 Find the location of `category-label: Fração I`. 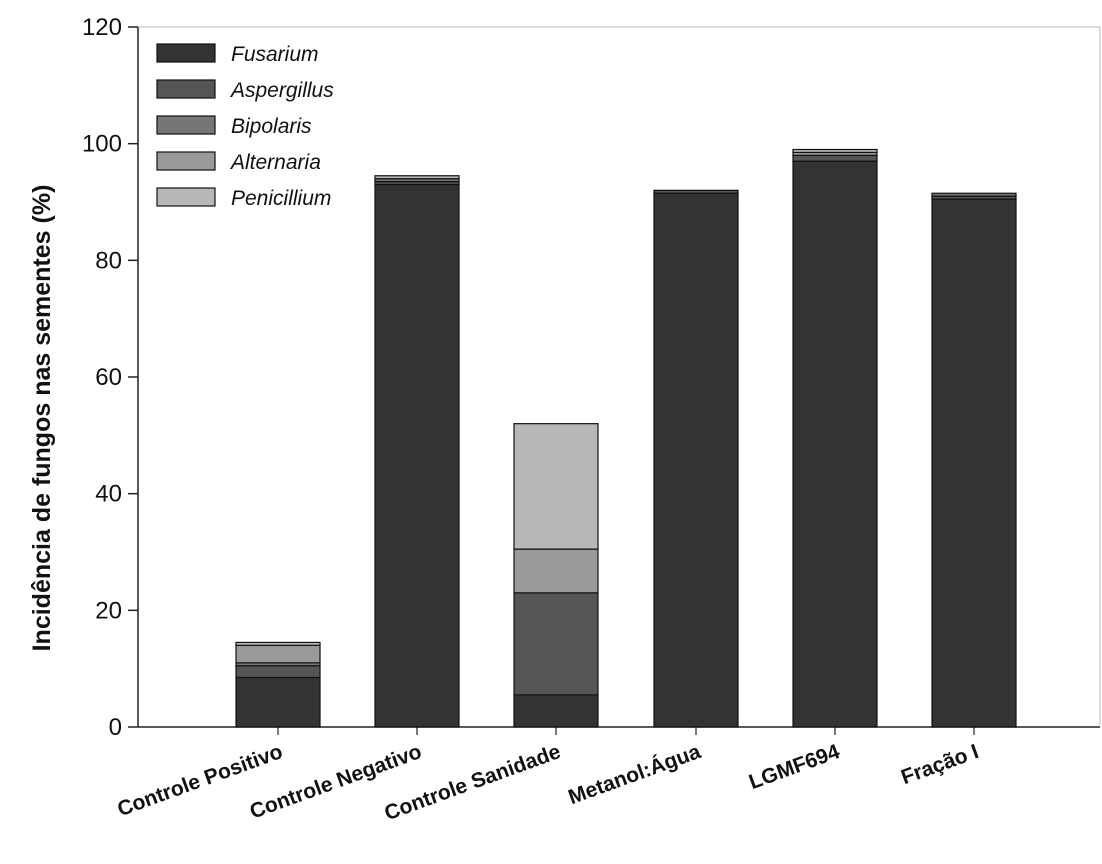

category-label: Fração I is located at coordinates (940, 764).